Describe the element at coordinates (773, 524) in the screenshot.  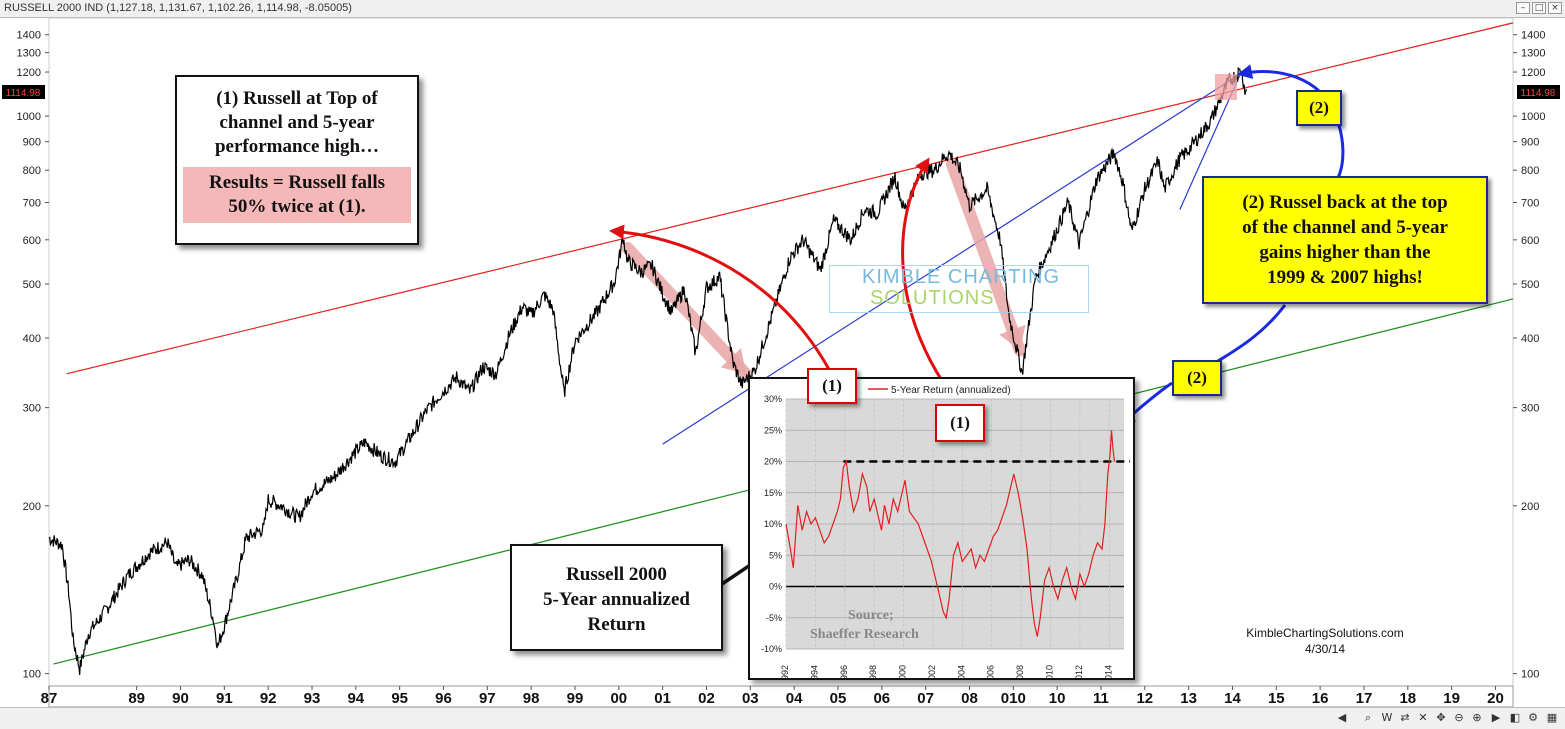
I see `inset-y-tick-label: 10%` at that location.